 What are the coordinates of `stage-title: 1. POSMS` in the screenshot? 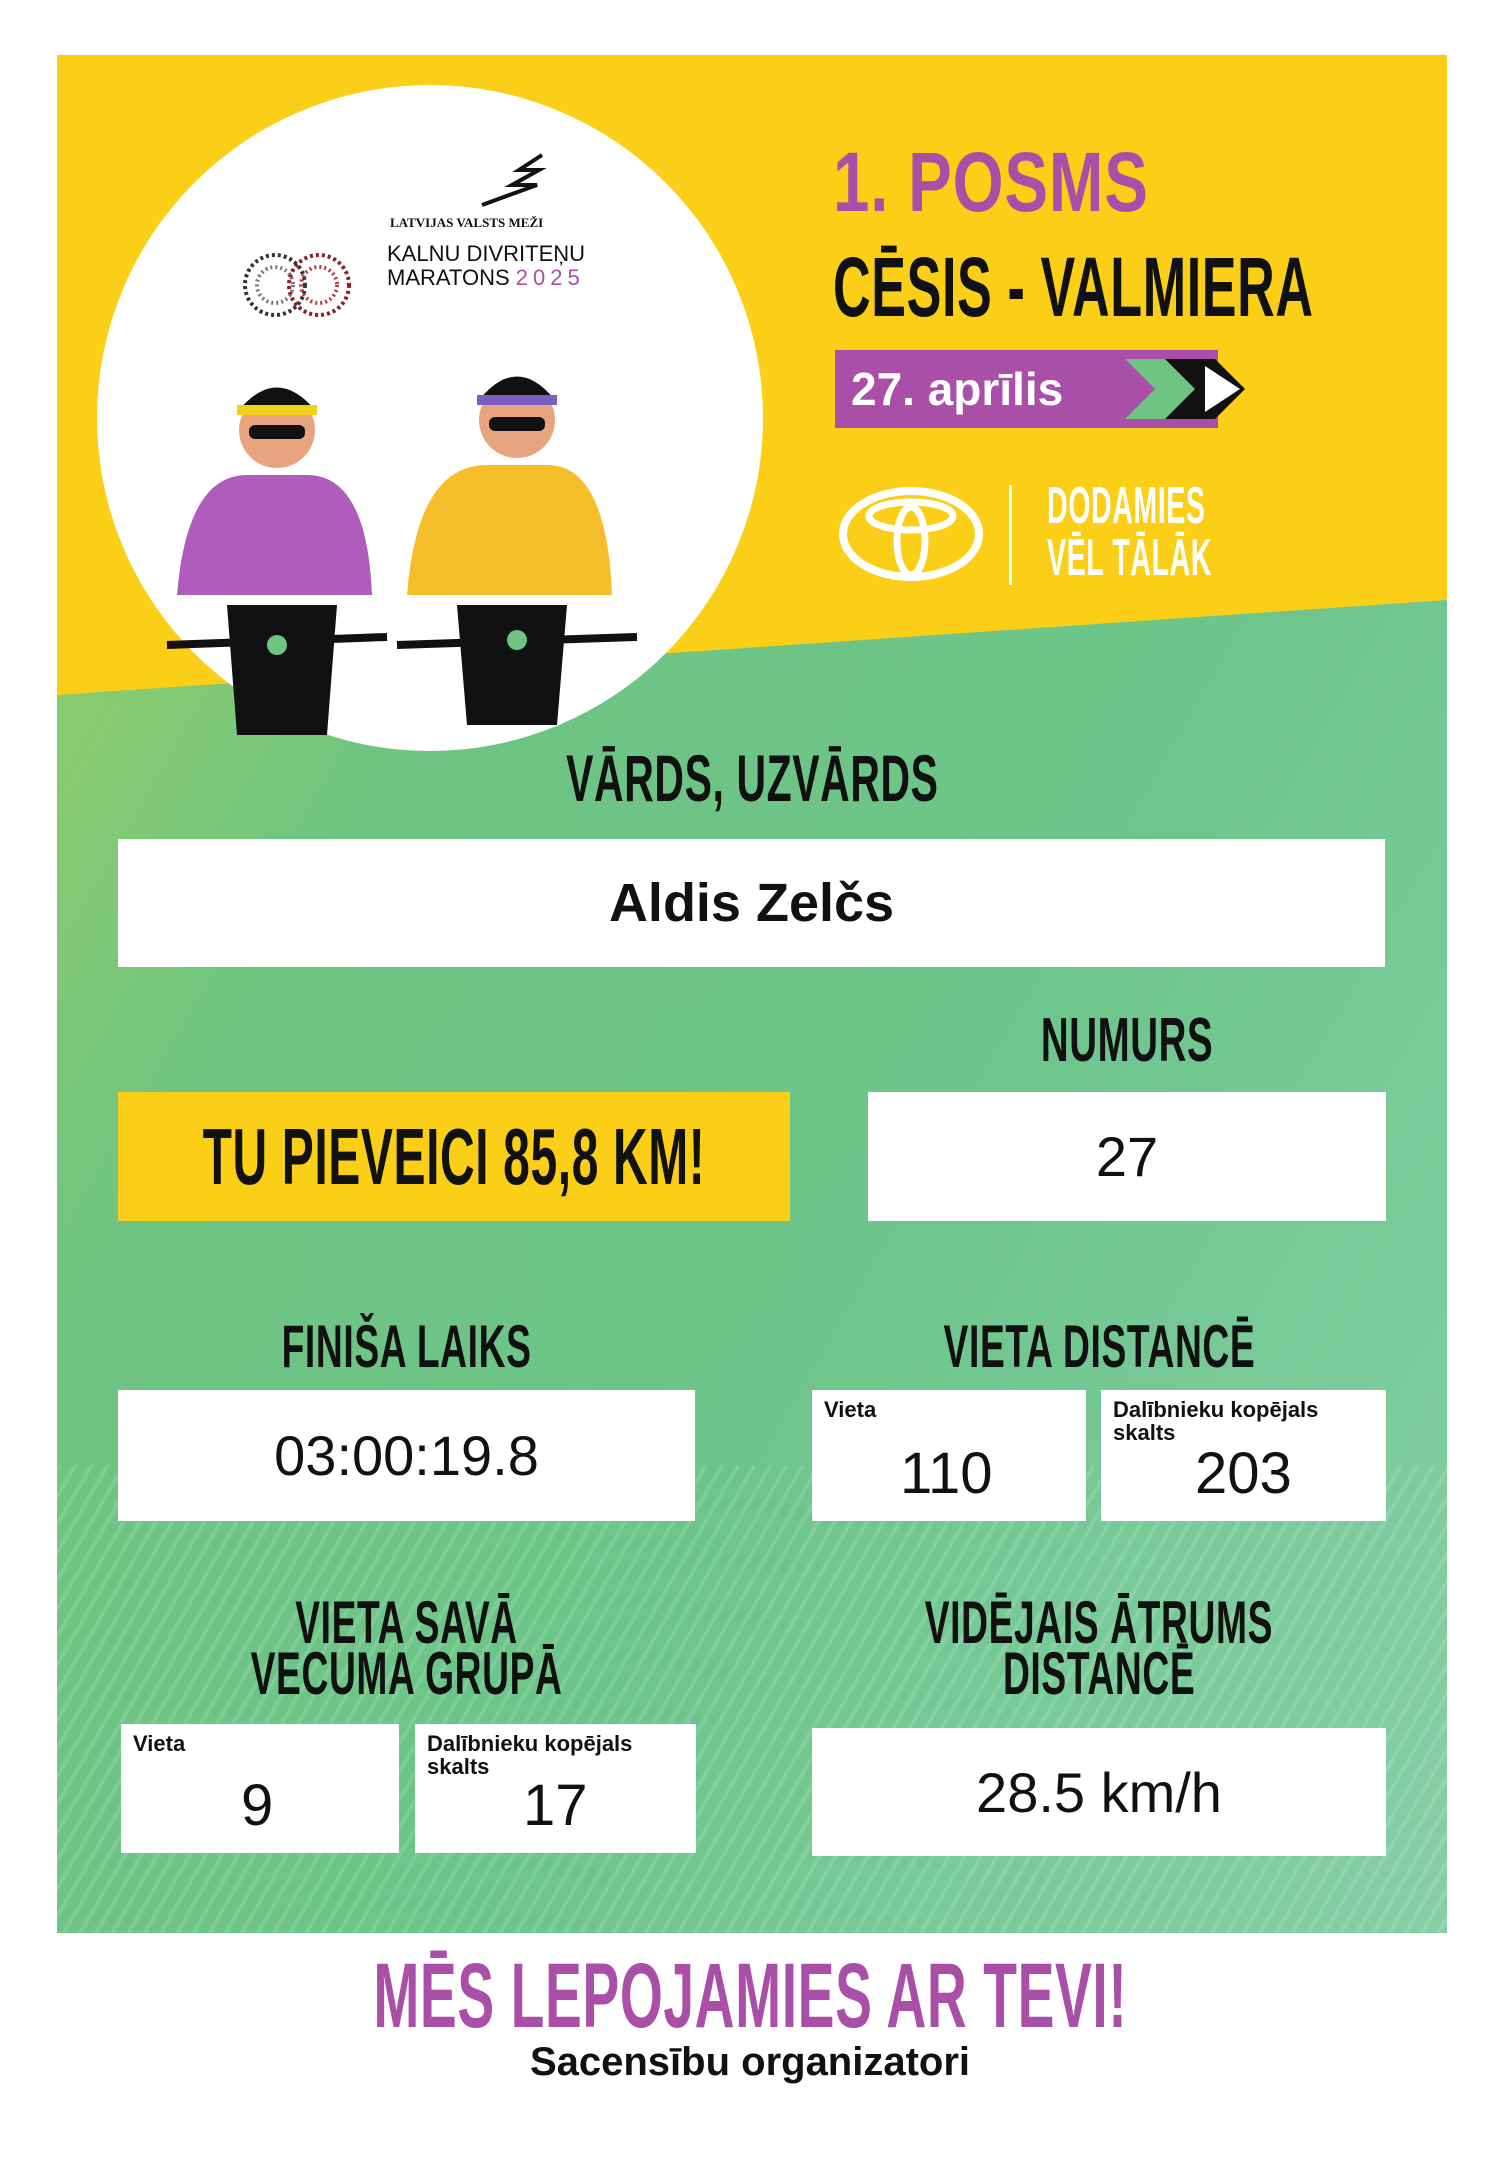 It's located at (991, 182).